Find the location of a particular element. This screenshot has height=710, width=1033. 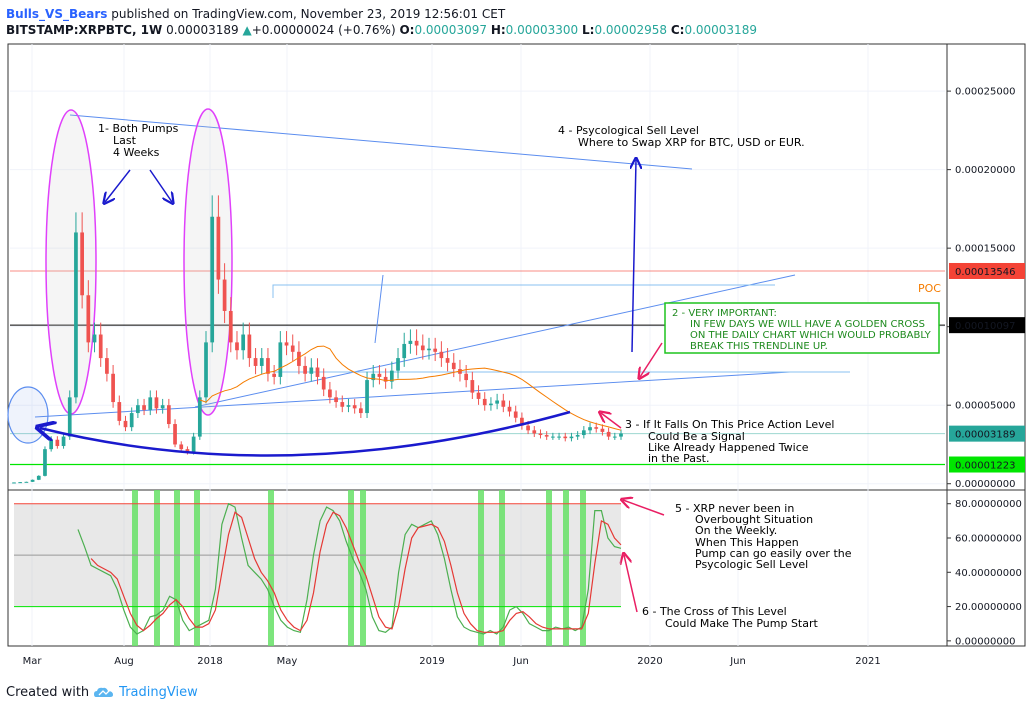

low-label: L: is located at coordinates (588, 30).